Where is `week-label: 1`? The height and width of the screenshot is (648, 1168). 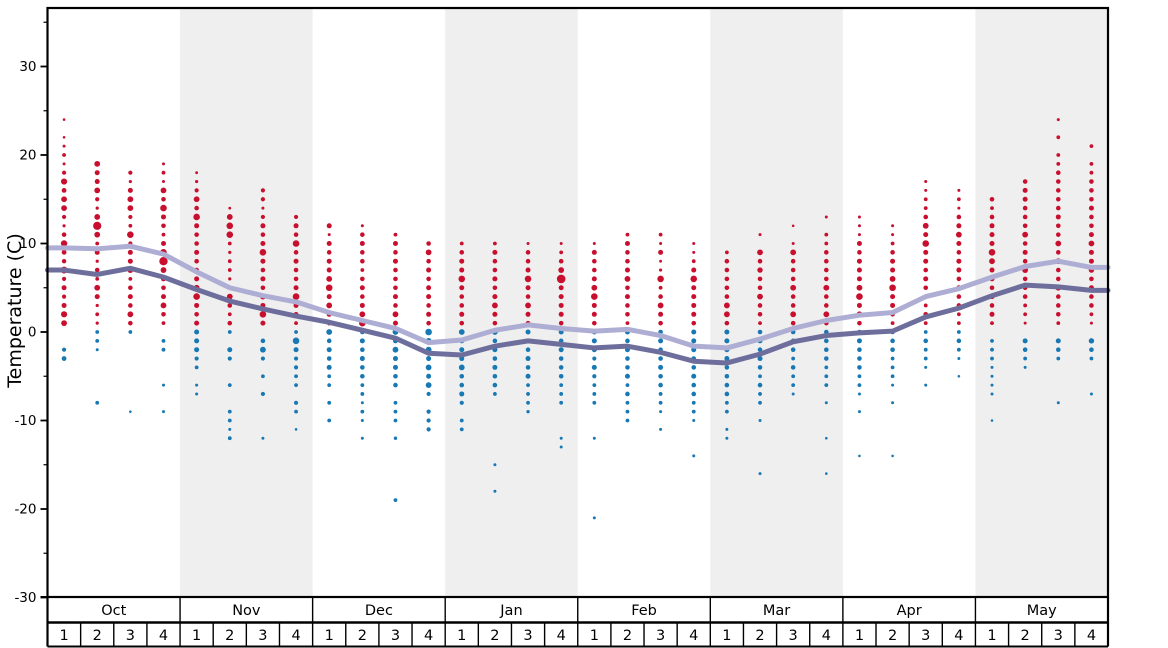 week-label: 1 is located at coordinates (63, 636).